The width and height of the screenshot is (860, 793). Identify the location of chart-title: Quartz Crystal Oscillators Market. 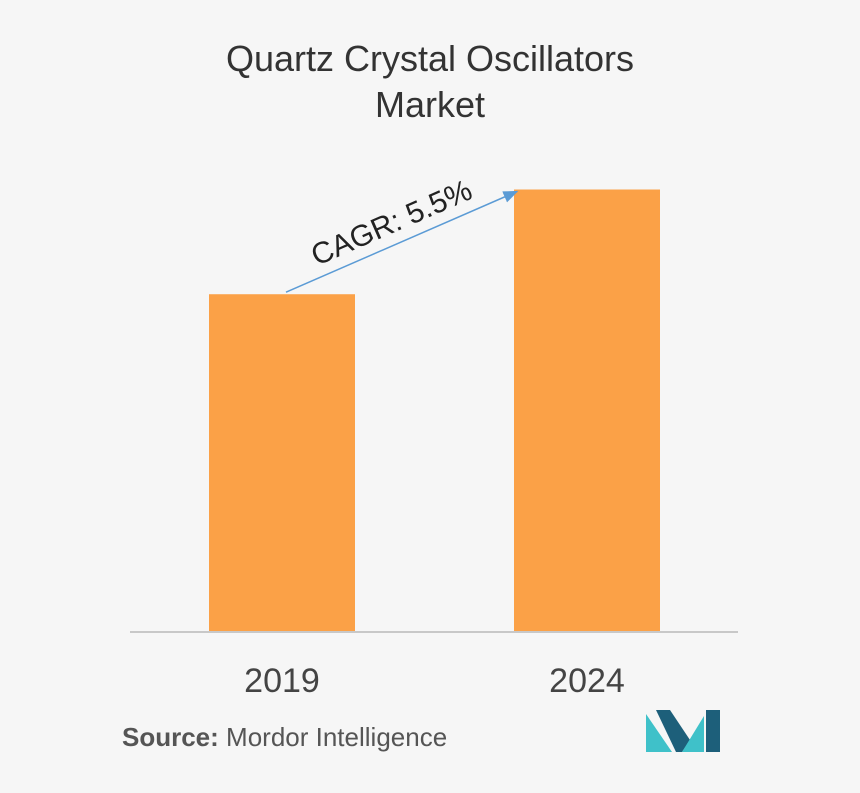
(430, 82).